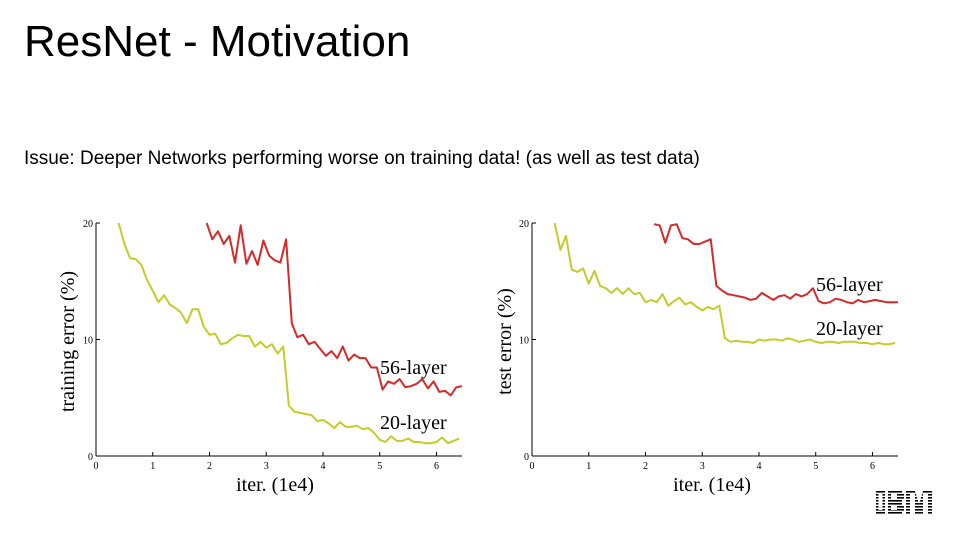  Describe the element at coordinates (68, 341) in the screenshot. I see `y-axis-label: training error (%)` at that location.